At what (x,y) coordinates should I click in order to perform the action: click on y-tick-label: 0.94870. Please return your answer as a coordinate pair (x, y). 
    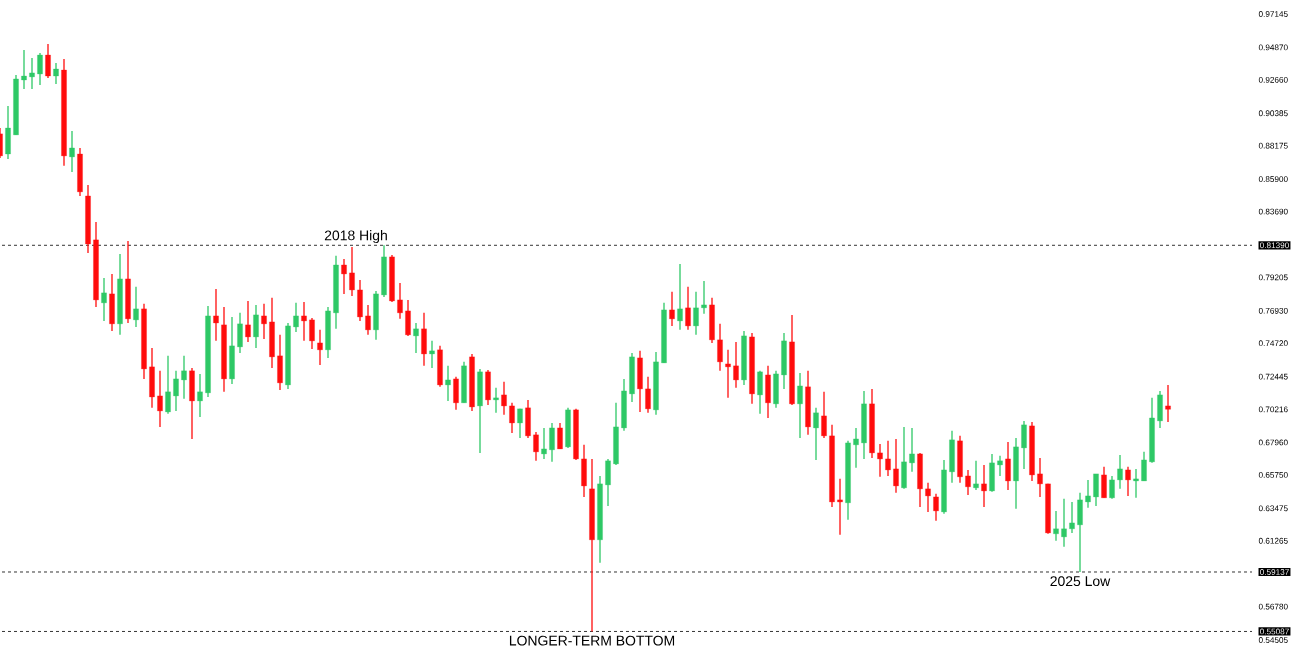
    Looking at the image, I should click on (1273, 47).